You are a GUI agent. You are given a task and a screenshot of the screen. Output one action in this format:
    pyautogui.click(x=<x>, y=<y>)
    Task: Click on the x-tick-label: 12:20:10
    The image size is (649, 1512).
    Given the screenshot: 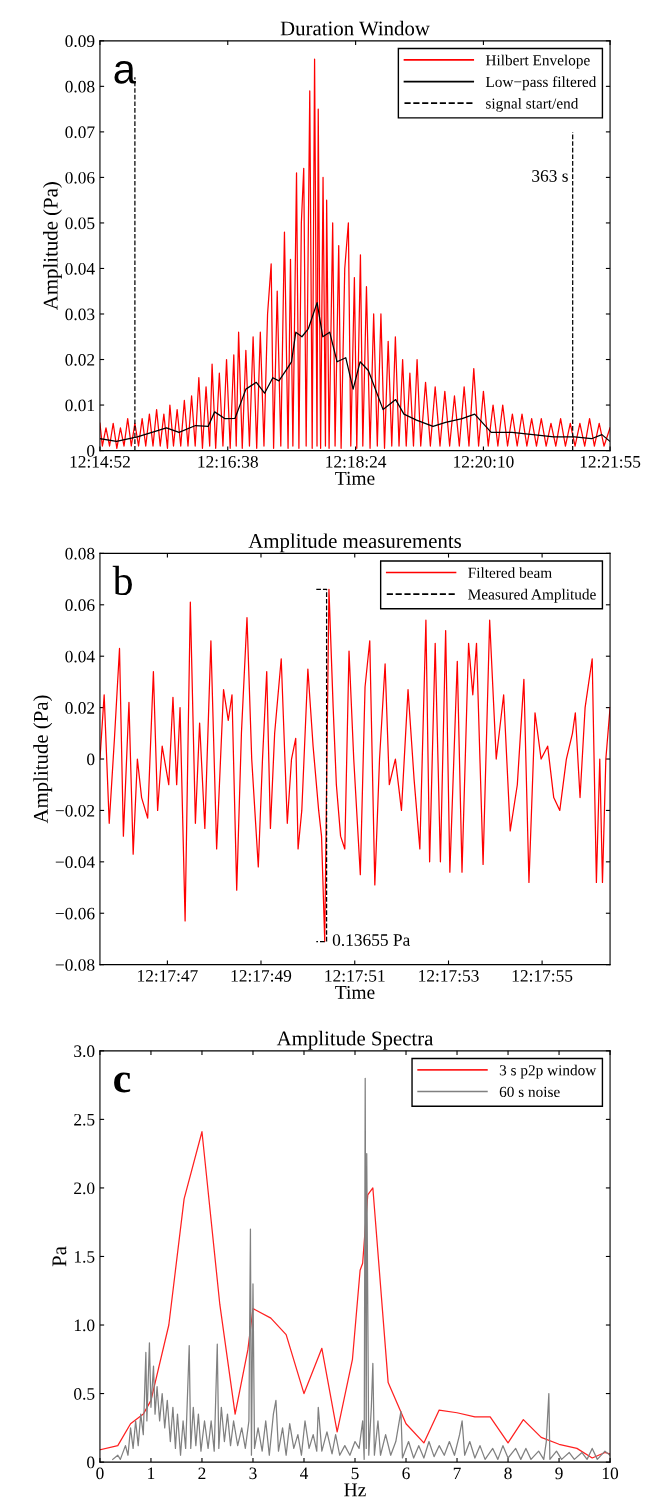 What is the action you would take?
    pyautogui.click(x=484, y=461)
    